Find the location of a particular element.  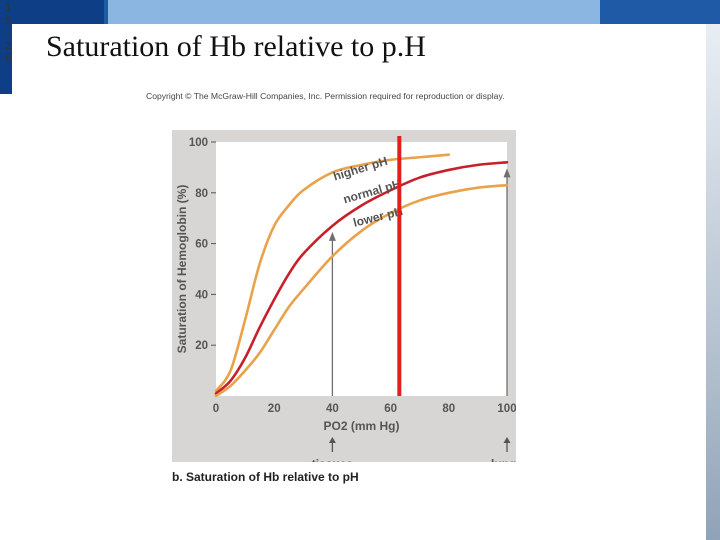

y-tick-label: 60 is located at coordinates (201, 245).